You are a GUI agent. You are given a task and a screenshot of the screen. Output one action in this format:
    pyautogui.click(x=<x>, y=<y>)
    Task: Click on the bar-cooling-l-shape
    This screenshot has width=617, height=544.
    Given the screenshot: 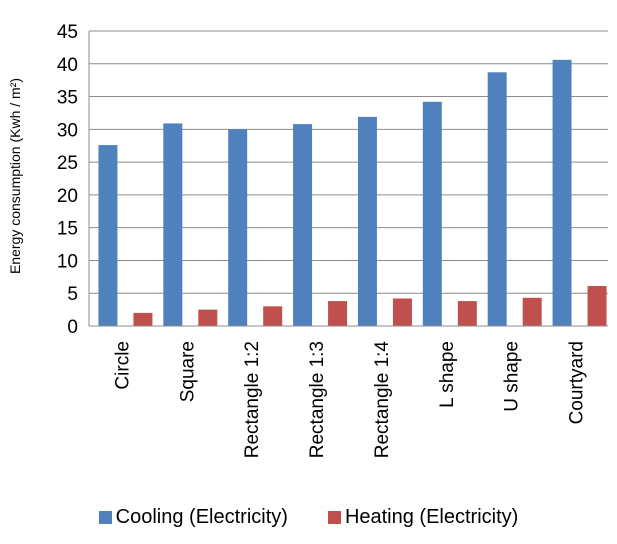 What is the action you would take?
    pyautogui.click(x=432, y=213)
    